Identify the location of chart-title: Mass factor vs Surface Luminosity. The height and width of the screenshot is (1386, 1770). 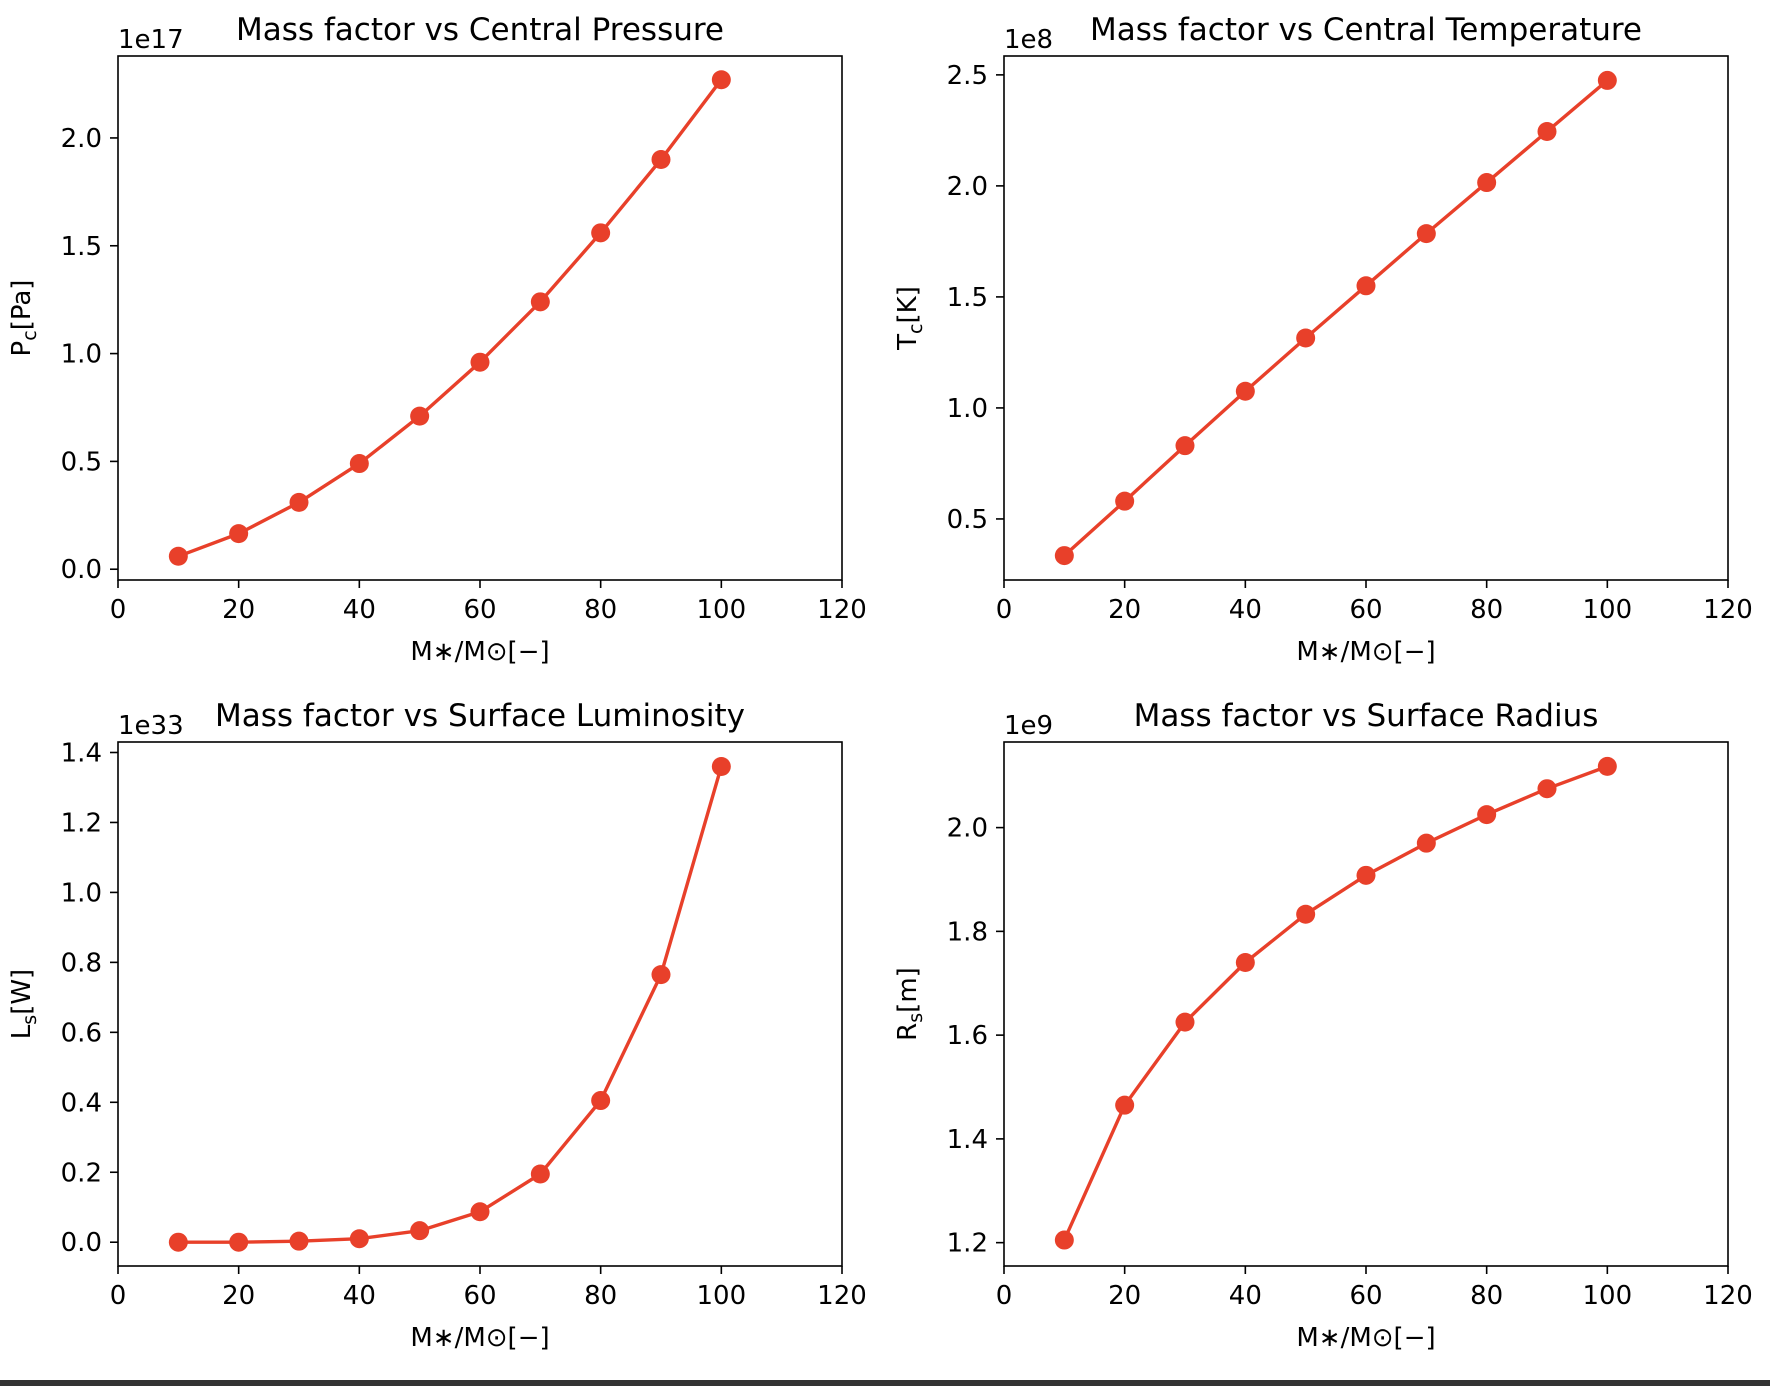
(480, 716).